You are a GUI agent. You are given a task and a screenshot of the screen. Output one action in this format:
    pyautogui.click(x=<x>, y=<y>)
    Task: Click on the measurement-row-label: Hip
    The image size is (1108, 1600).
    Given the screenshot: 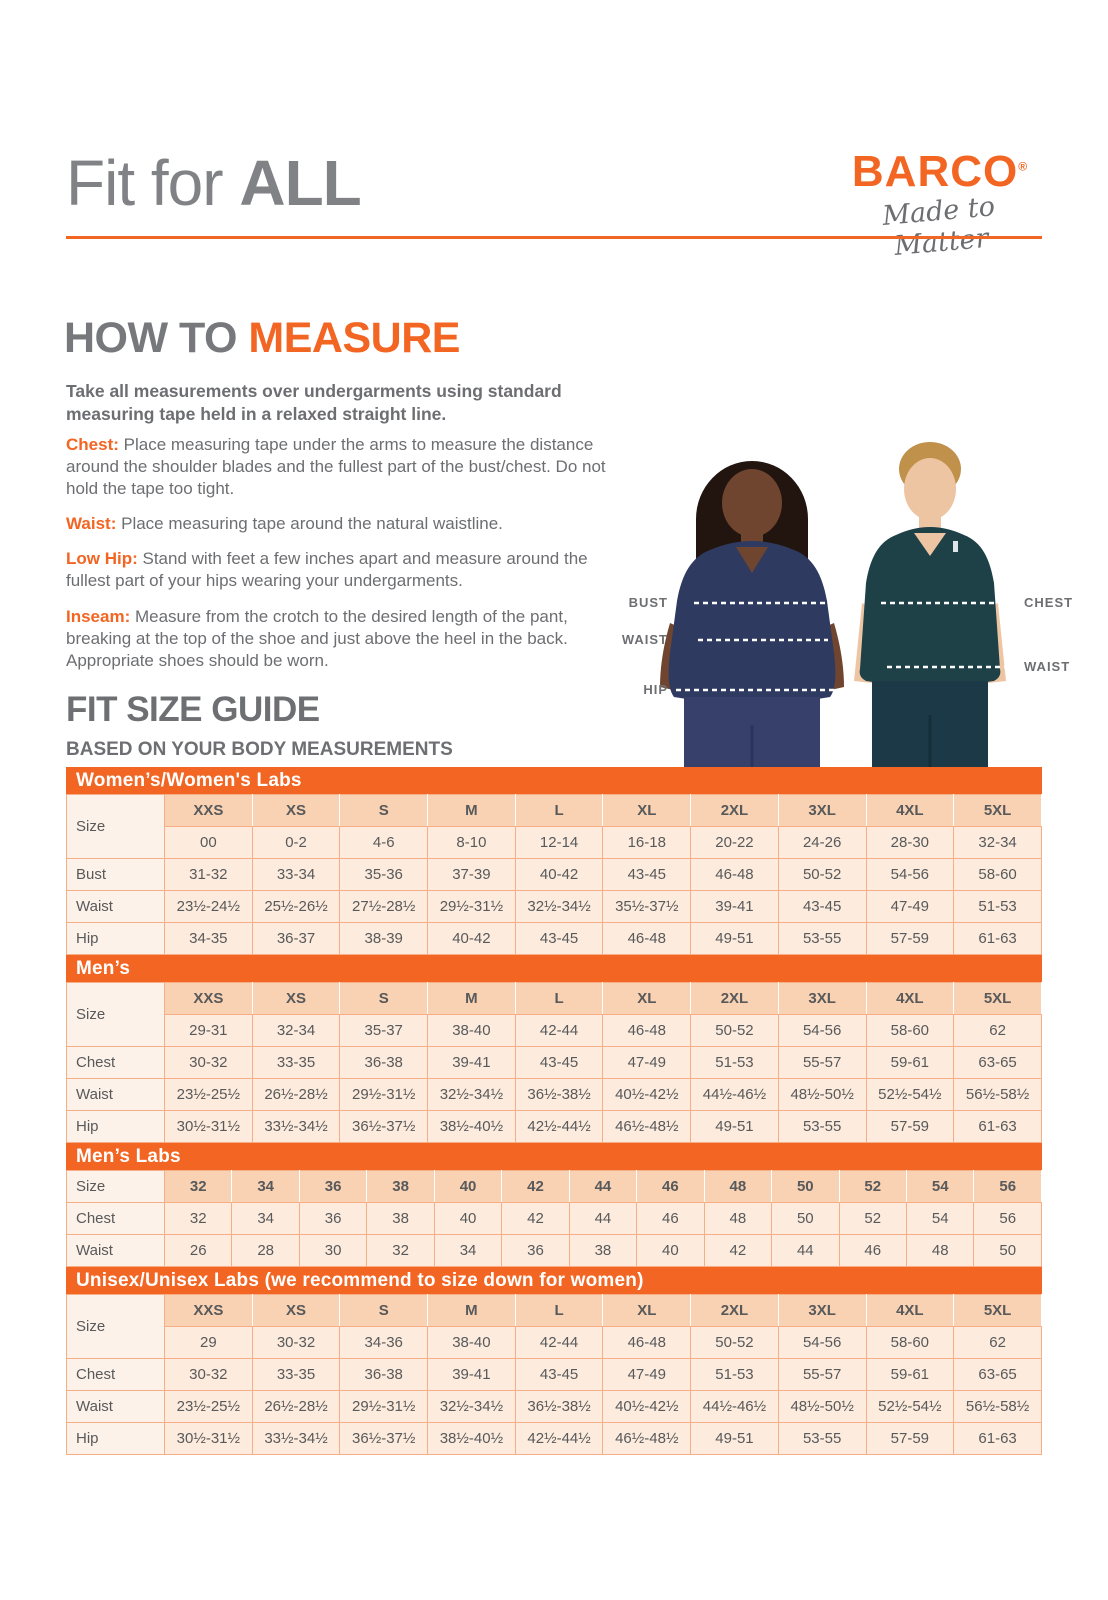 What is the action you would take?
    pyautogui.click(x=115, y=1126)
    